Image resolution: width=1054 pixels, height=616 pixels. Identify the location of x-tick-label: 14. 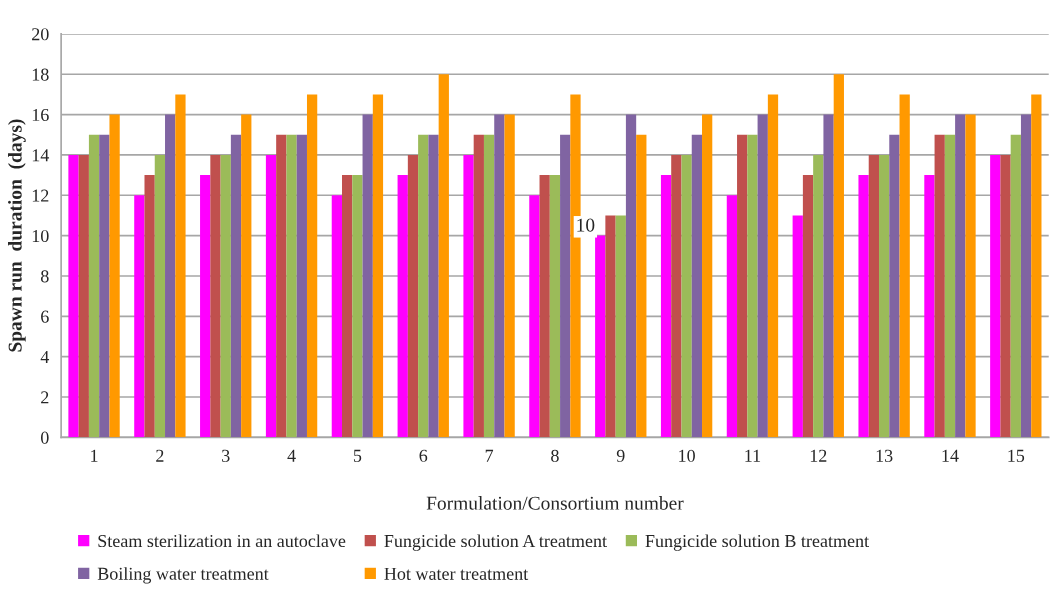
(950, 455).